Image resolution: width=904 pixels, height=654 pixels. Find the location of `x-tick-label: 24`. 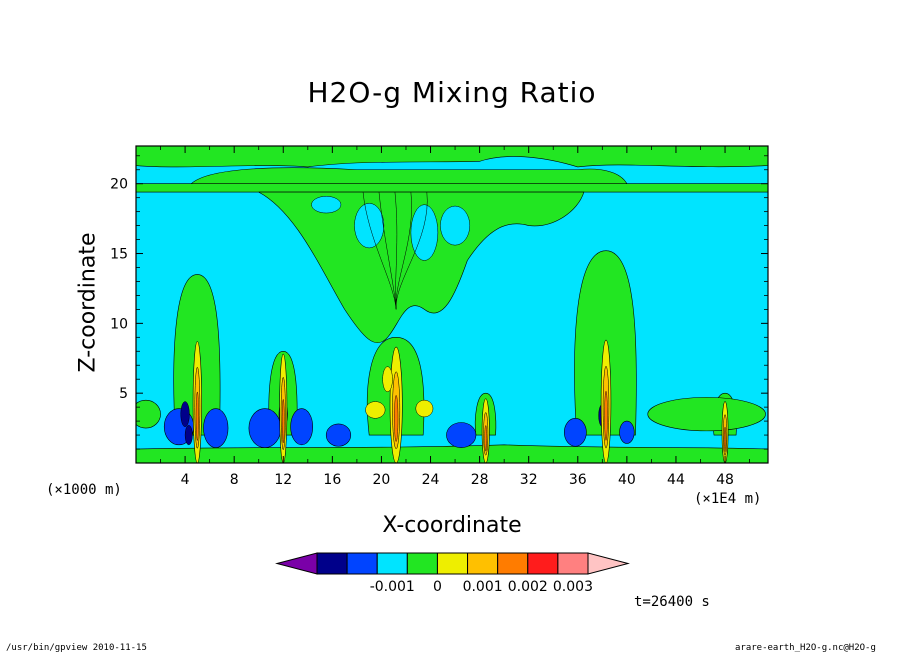

x-tick-label: 24 is located at coordinates (431, 480).